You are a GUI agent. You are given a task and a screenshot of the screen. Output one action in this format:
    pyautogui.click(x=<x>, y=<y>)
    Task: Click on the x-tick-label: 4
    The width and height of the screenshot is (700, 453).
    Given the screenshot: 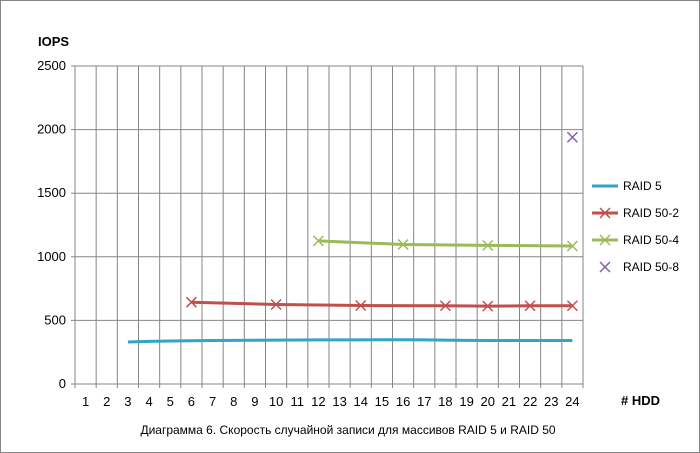 What is the action you would take?
    pyautogui.click(x=148, y=401)
    